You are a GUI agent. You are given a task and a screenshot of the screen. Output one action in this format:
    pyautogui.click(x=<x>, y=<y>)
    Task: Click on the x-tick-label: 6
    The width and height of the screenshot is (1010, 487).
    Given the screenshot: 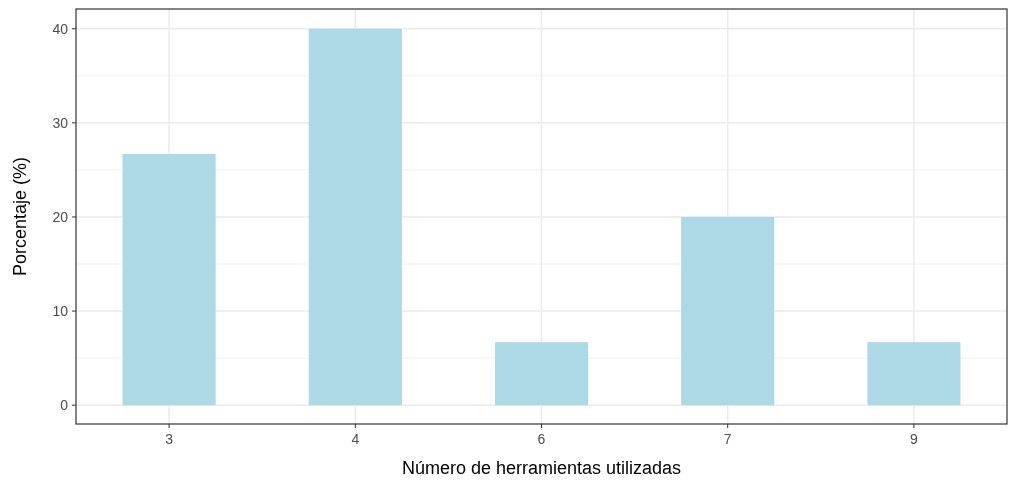 What is the action you would take?
    pyautogui.click(x=541, y=439)
    